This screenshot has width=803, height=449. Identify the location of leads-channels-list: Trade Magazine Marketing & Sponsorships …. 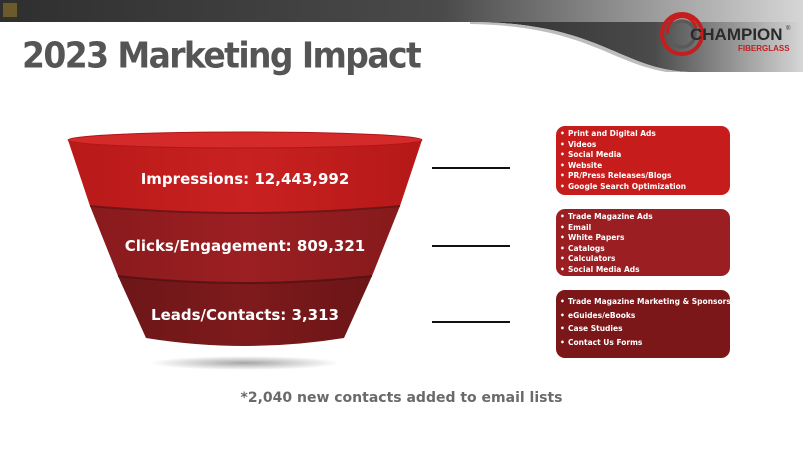
(652, 322).